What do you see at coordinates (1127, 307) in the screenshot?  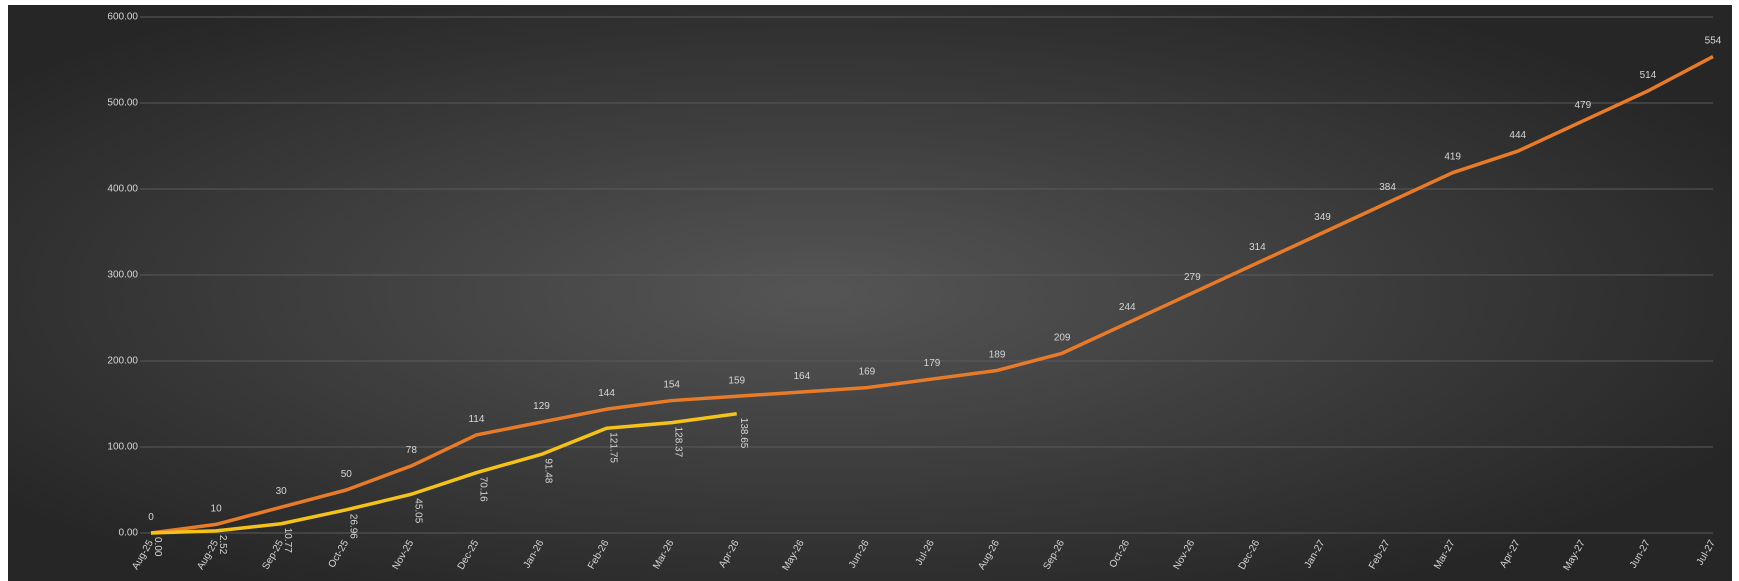 I see `data-label: 244` at bounding box center [1127, 307].